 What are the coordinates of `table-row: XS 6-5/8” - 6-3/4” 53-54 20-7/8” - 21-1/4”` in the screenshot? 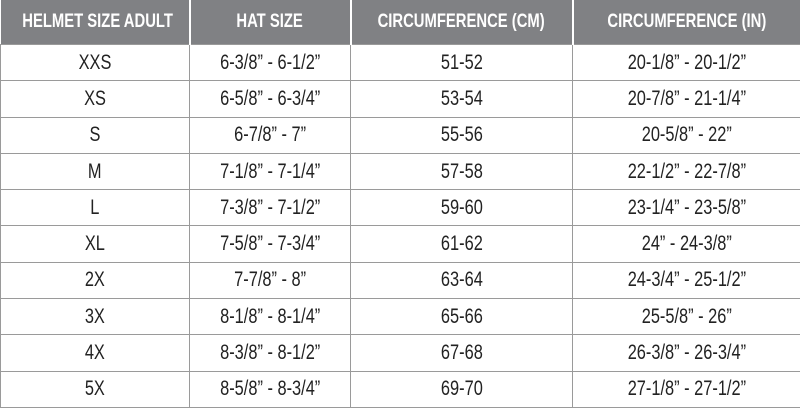 It's located at (400, 99).